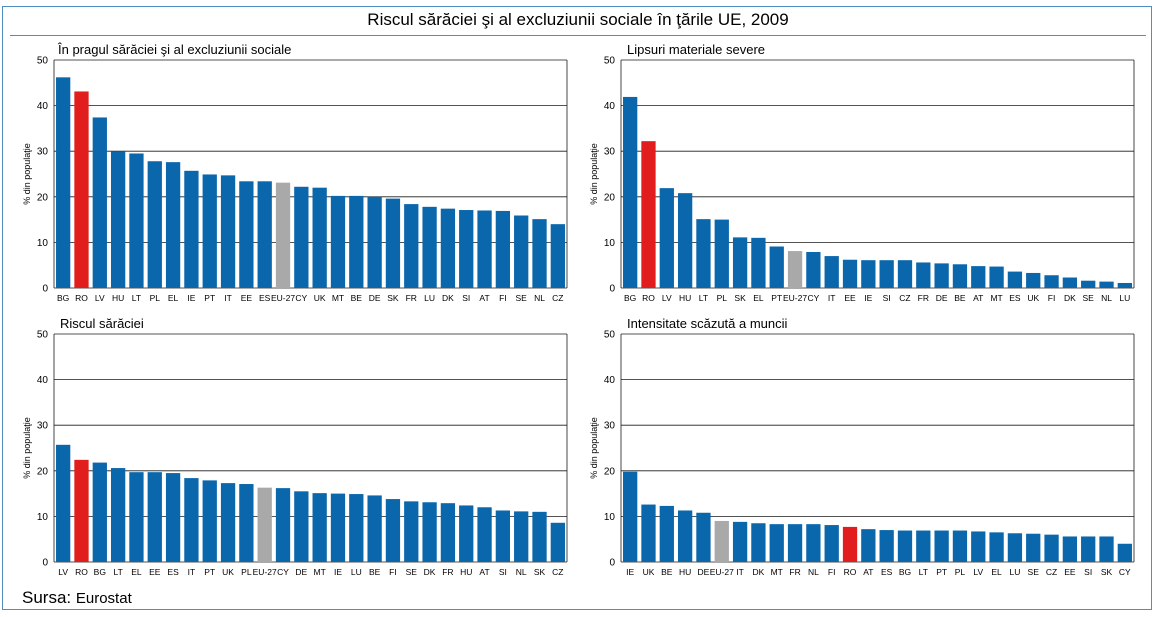 The width and height of the screenshot is (1156, 617). I want to click on bar-cz, so click(557, 256).